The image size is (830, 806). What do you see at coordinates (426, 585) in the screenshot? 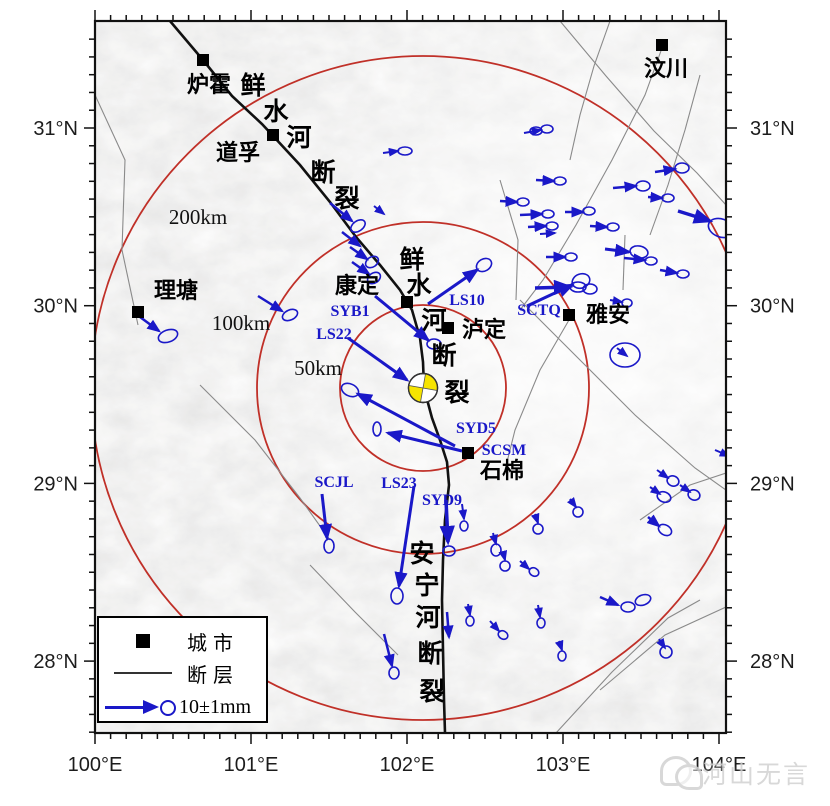
I see `fault-name-char: 宁` at bounding box center [426, 585].